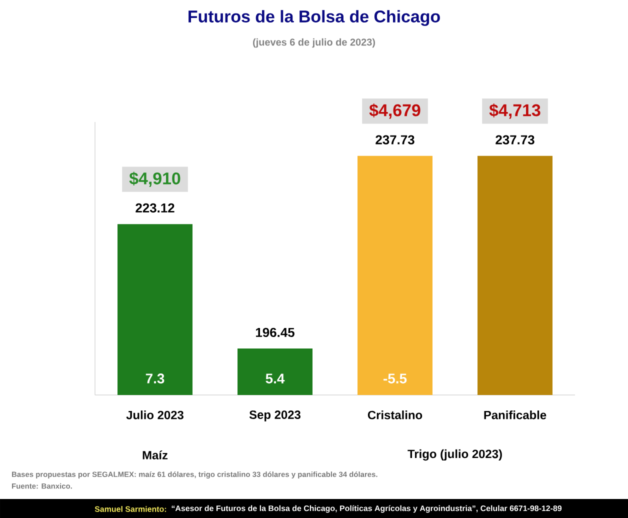  What do you see at coordinates (314, 18) in the screenshot?
I see `chart-title: Futuros de la Bolsa de Chicago` at bounding box center [314, 18].